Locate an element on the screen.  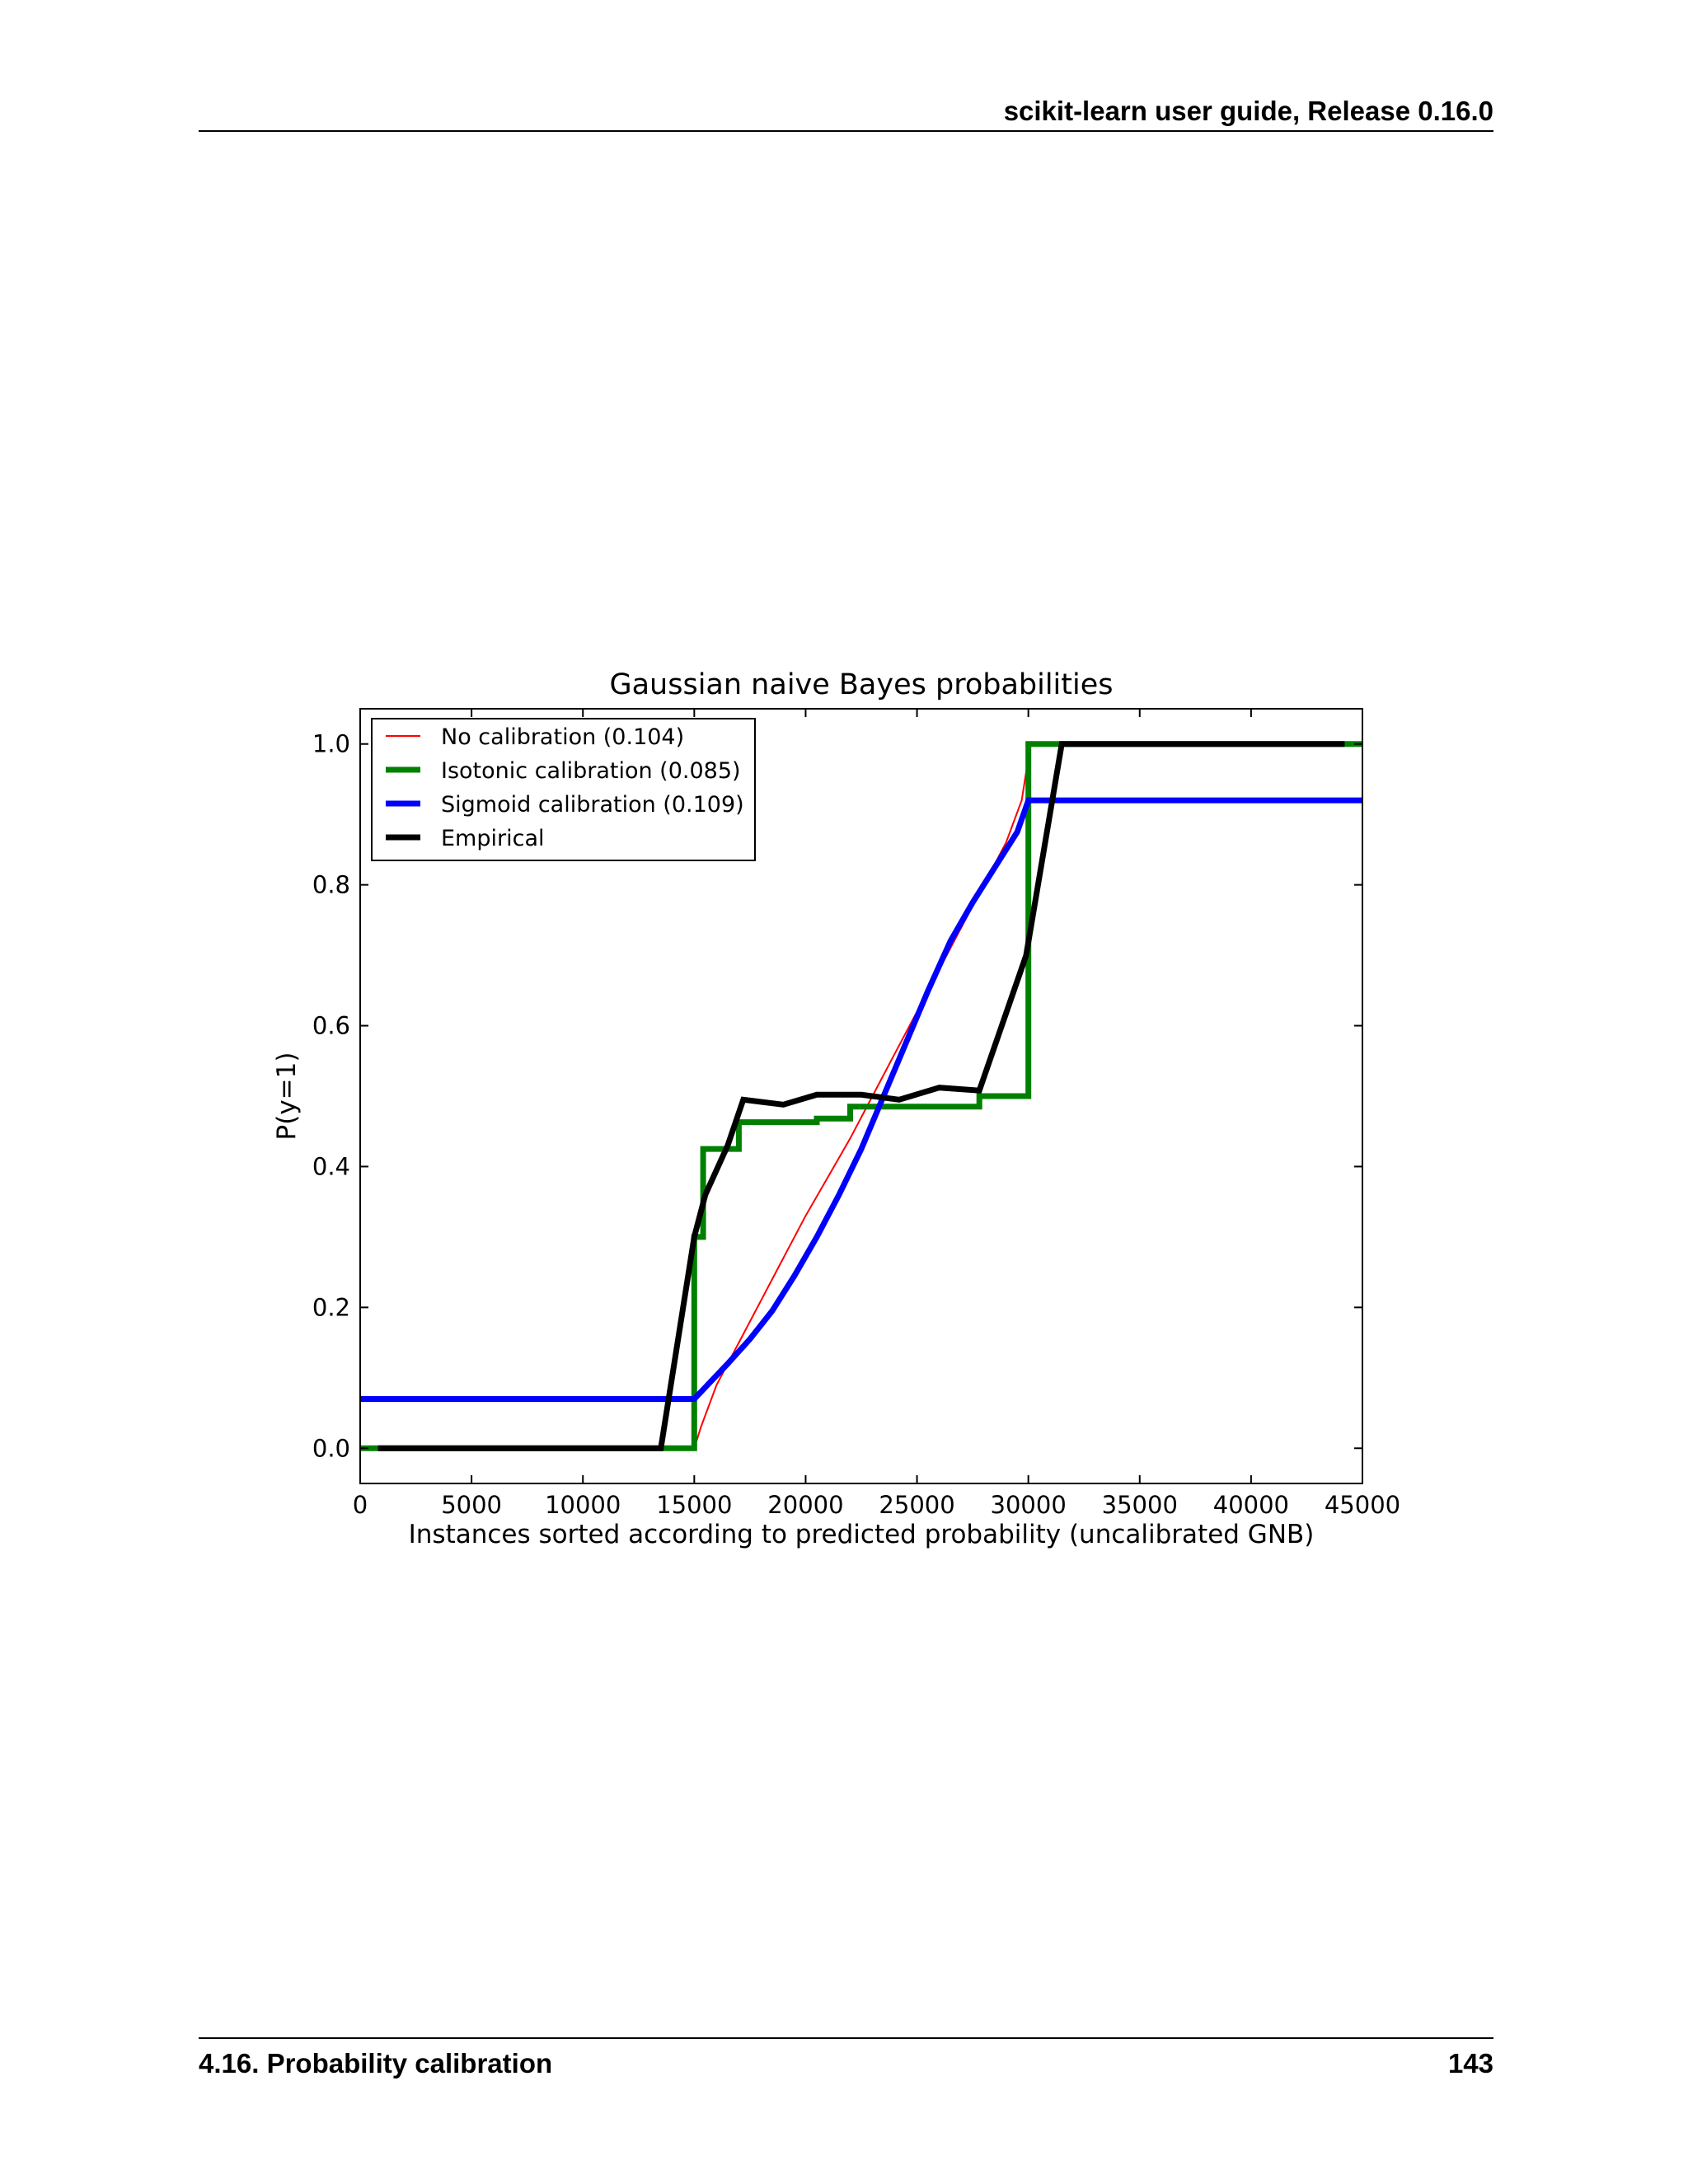
legend-label: Sigmoid calibration (0.109) is located at coordinates (592, 805).